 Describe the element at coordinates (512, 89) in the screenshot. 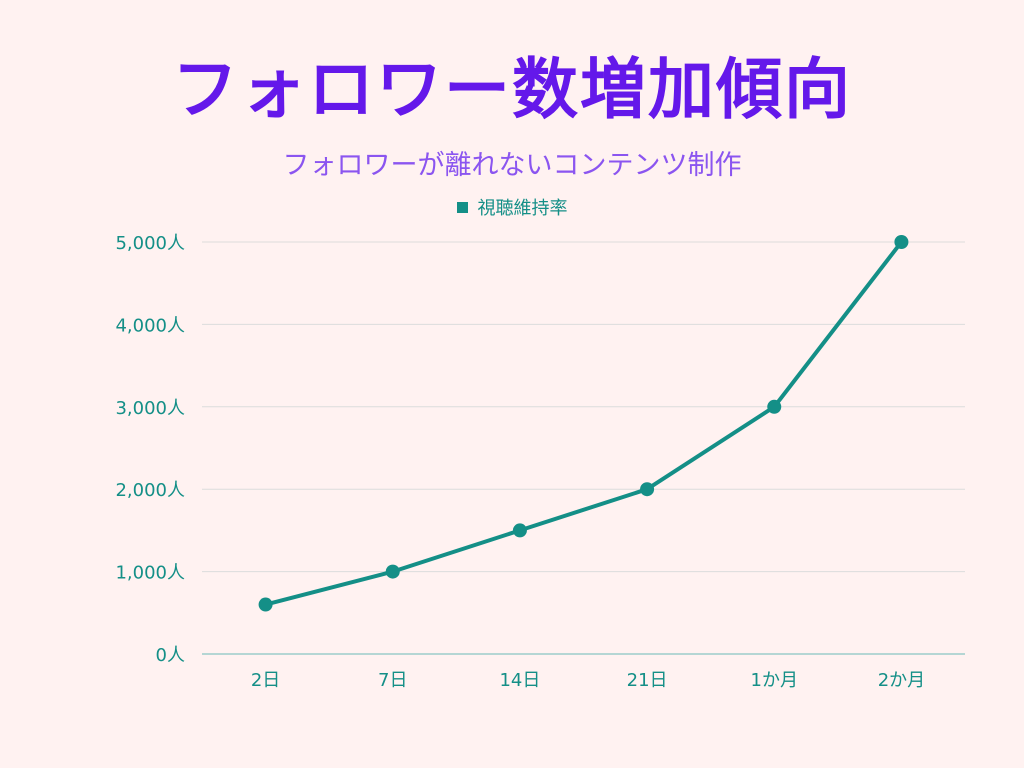

I see `chart-title: フォロワー数増加傾向` at that location.